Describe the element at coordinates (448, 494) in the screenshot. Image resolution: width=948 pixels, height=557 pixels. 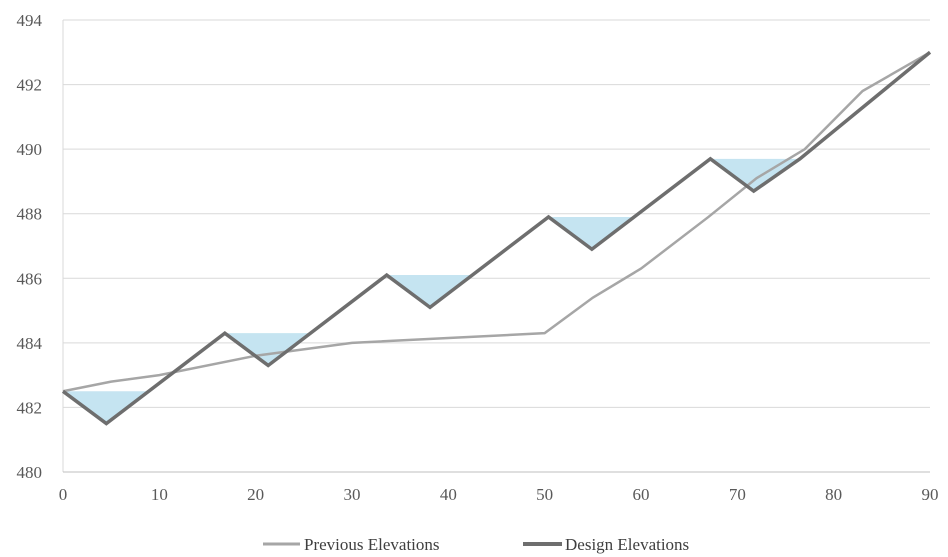
I see `x-tick-40: 40` at that location.